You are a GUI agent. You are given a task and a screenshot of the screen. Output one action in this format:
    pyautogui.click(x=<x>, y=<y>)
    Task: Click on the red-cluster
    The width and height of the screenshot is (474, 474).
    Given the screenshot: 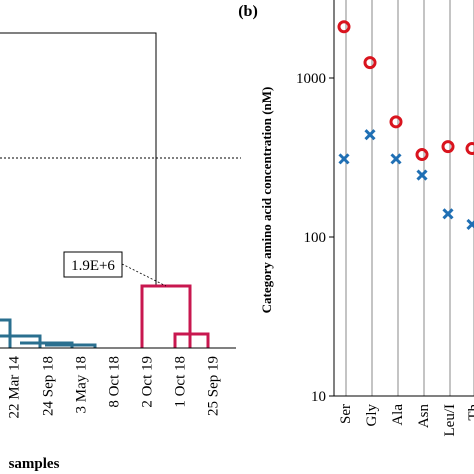 What is the action you would take?
    pyautogui.click(x=175, y=316)
    